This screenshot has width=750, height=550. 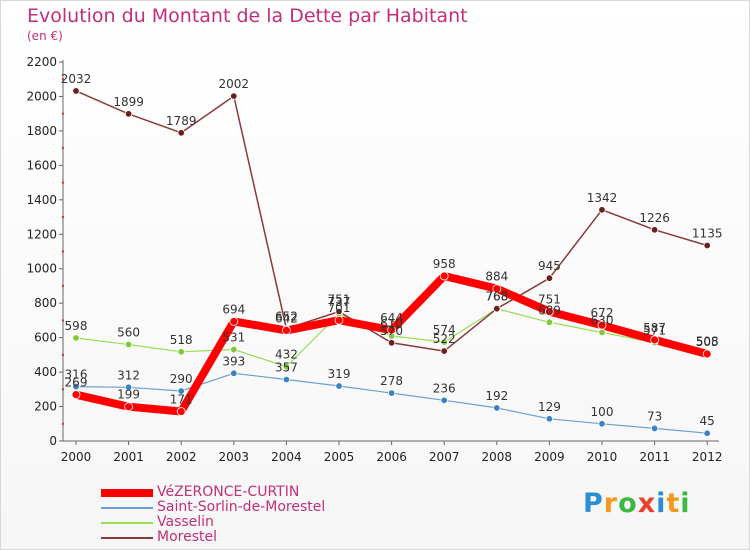 I want to click on data-label: 1789, so click(x=181, y=121).